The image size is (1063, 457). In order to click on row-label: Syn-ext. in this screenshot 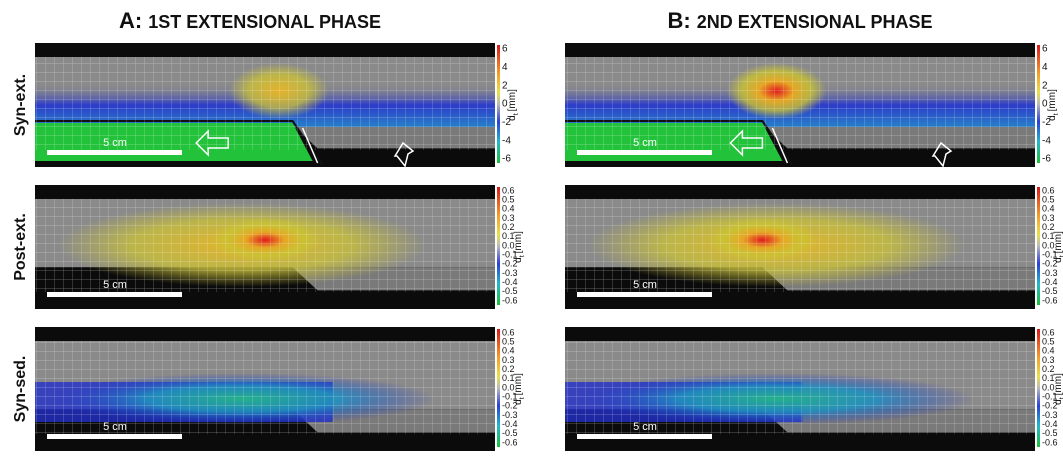, I will do `click(20, 105)`.